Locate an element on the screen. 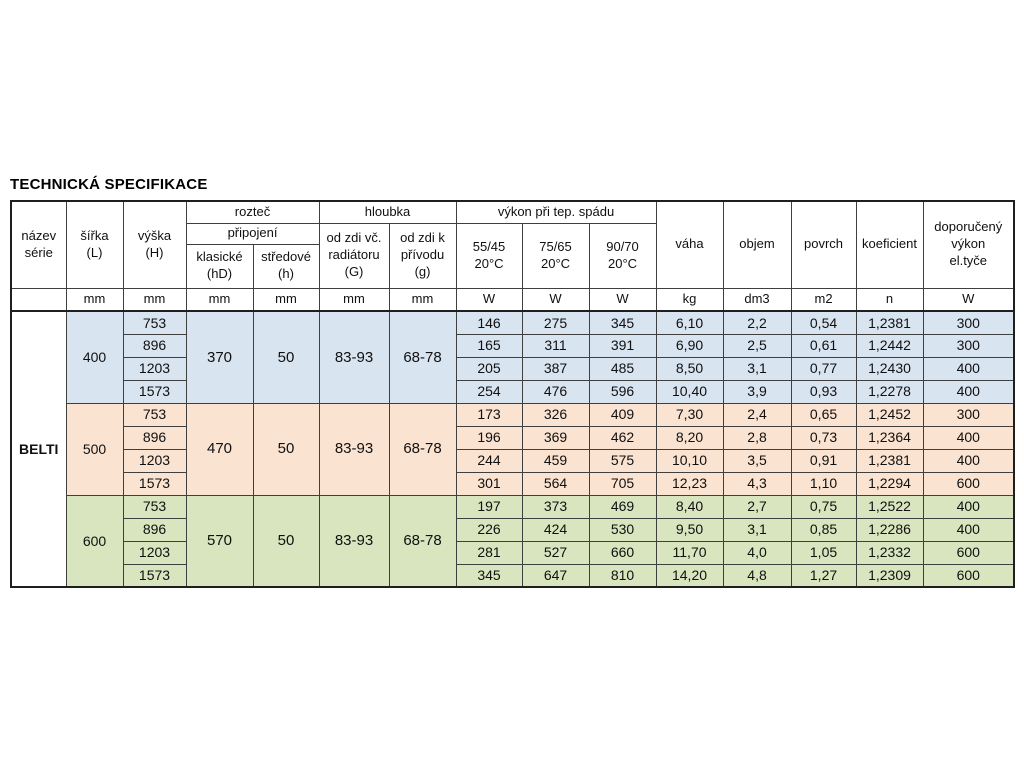 This screenshot has height=768, width=1024. povrch-cell: 0,85 is located at coordinates (823, 529).